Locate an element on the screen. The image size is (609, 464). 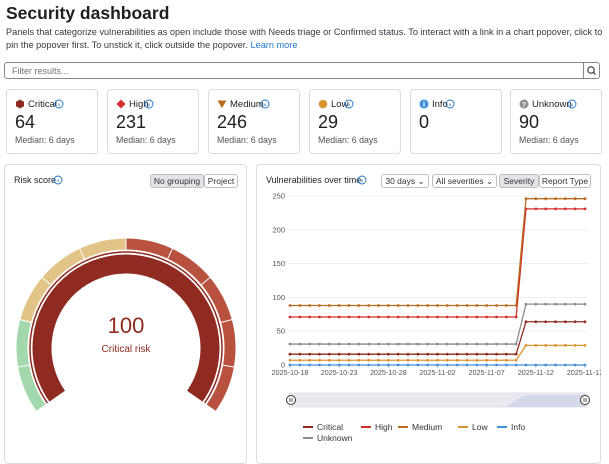
severity-card: ? Unknown 90 Median: 6 days is located at coordinates (556, 121).